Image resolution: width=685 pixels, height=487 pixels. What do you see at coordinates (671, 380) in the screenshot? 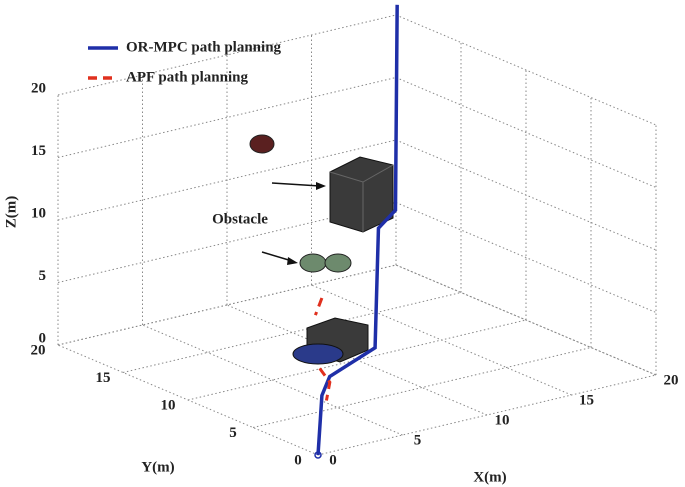
I see `x-tick-label: 20` at bounding box center [671, 380].